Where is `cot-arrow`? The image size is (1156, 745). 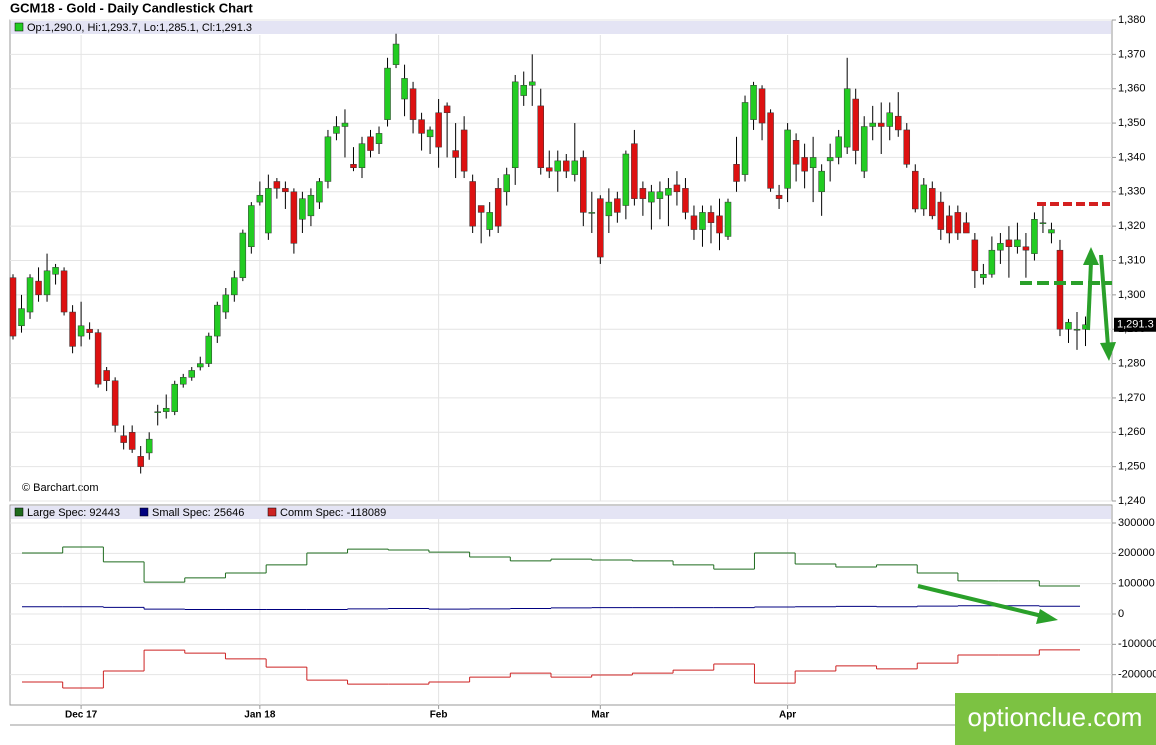
cot-arrow is located at coordinates (980, 601).